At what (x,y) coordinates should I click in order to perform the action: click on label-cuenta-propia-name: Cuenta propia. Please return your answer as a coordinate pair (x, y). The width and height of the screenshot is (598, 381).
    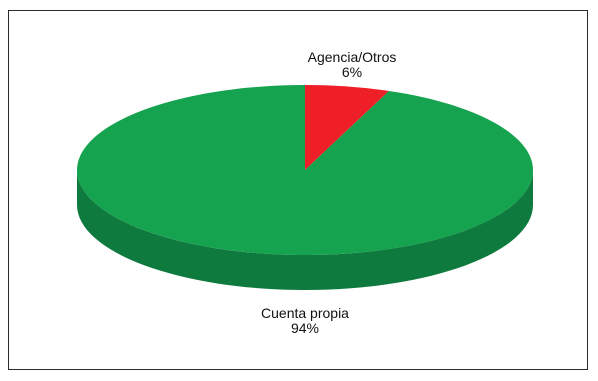
    Looking at the image, I should click on (305, 313).